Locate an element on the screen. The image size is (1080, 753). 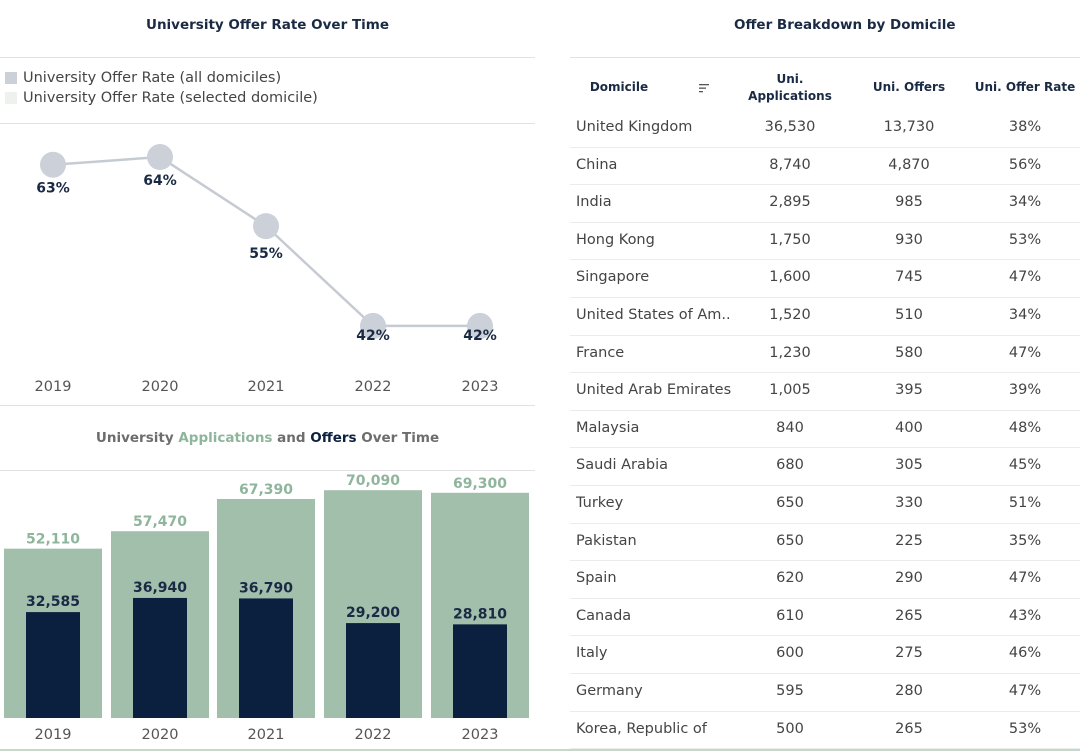
table-row: Turkey 650 330 51% is located at coordinates (825, 504).